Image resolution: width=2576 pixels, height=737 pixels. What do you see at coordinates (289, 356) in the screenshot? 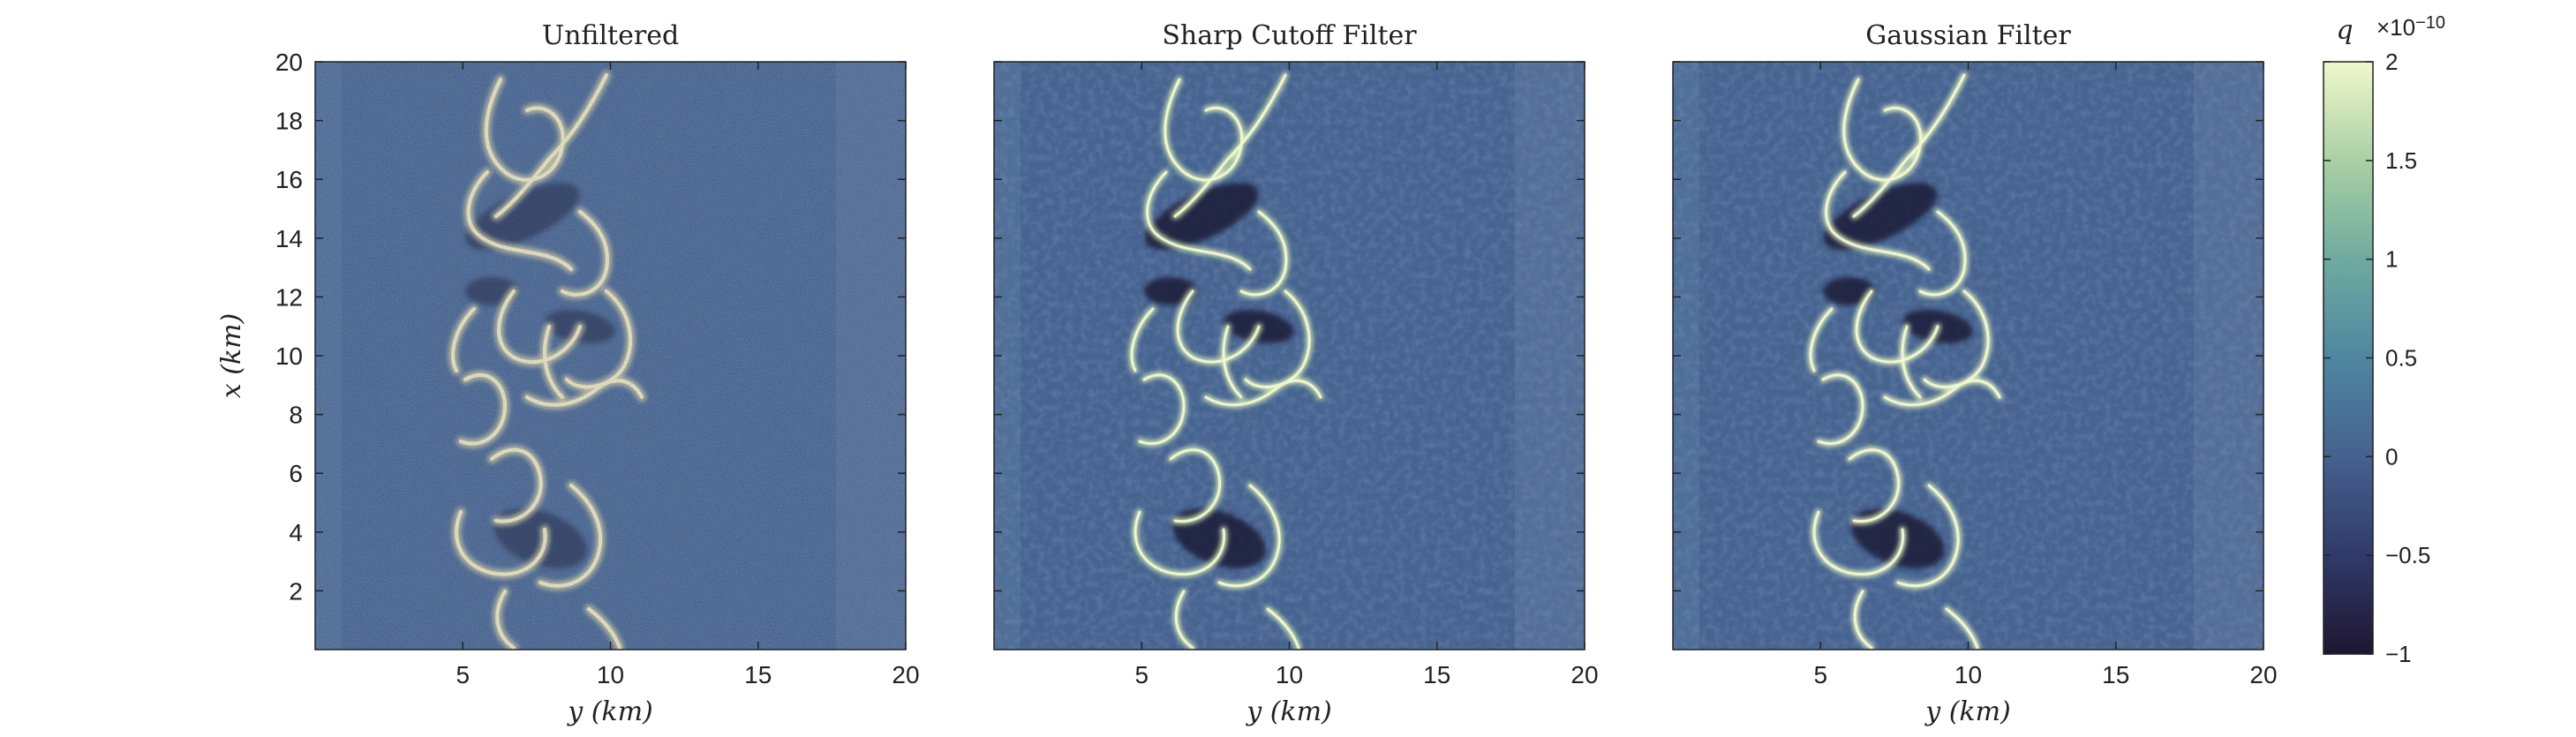
I see `y-tick-label: 10` at bounding box center [289, 356].